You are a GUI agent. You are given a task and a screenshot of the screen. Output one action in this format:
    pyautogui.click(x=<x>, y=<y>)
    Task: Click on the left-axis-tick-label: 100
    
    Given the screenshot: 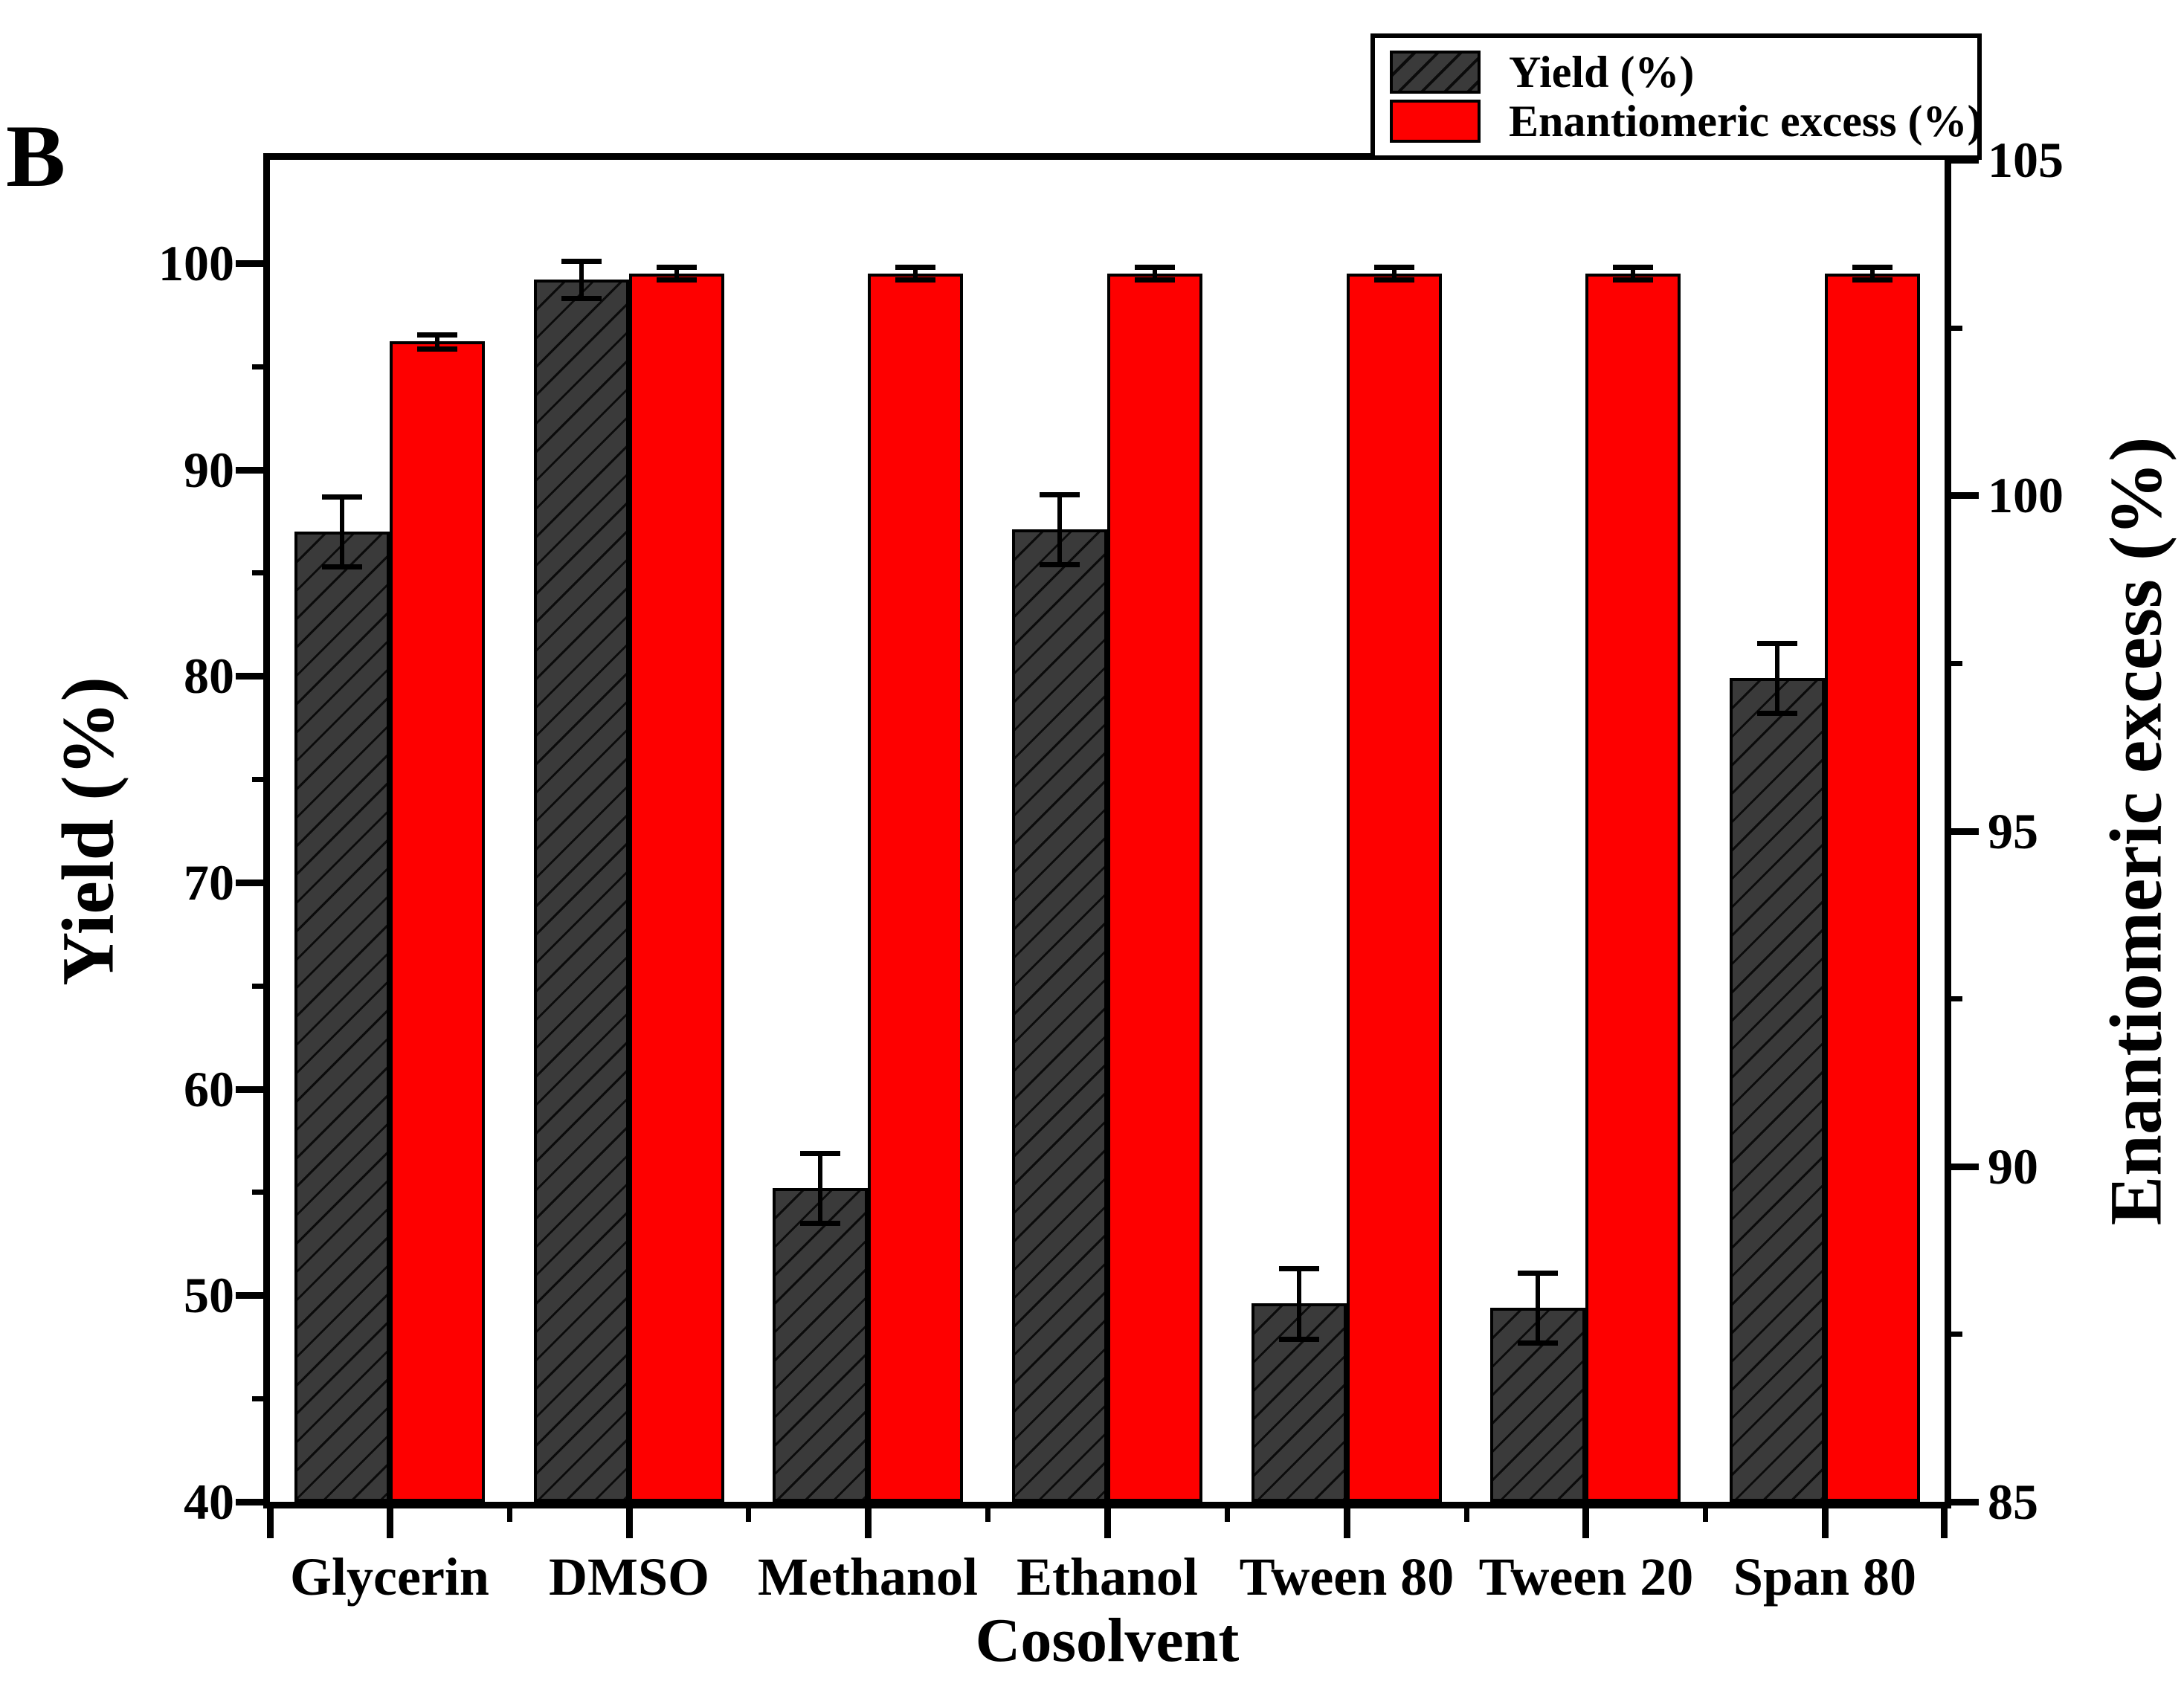 What is the action you would take?
    pyautogui.click(x=196, y=263)
    